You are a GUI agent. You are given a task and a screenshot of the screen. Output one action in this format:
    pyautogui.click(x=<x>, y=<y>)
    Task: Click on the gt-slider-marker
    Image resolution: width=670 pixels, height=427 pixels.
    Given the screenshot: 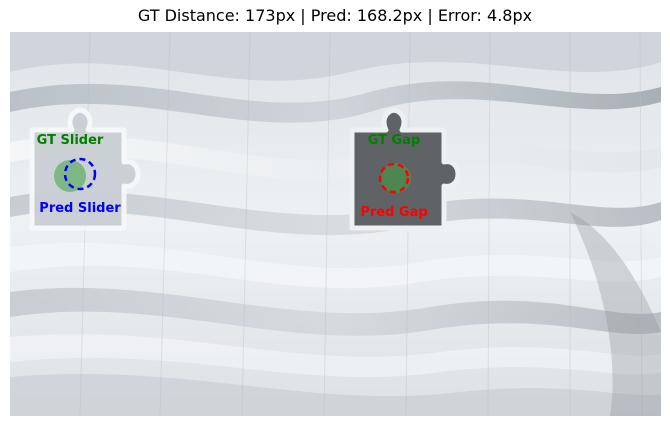 What is the action you would take?
    pyautogui.click(x=70, y=176)
    